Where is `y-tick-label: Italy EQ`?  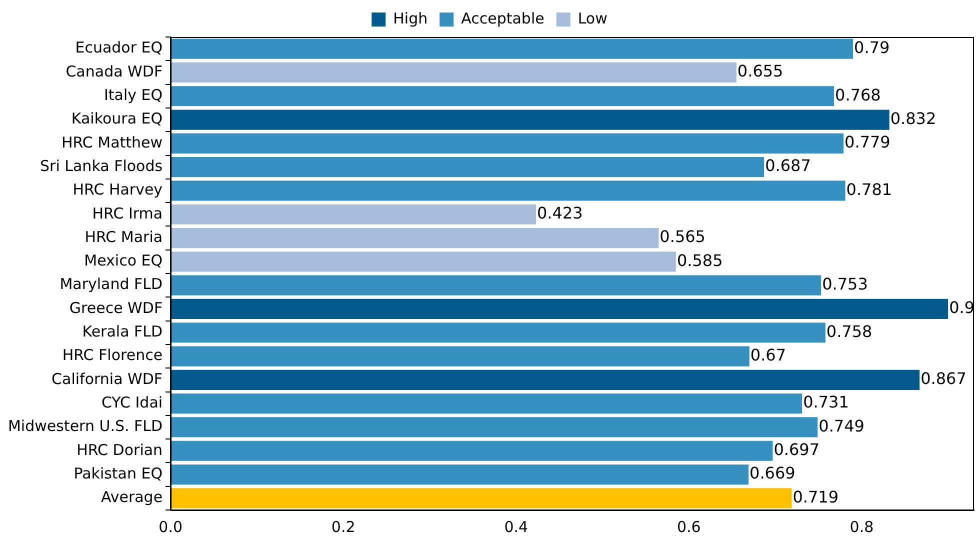 y-tick-label: Italy EQ is located at coordinates (133, 95).